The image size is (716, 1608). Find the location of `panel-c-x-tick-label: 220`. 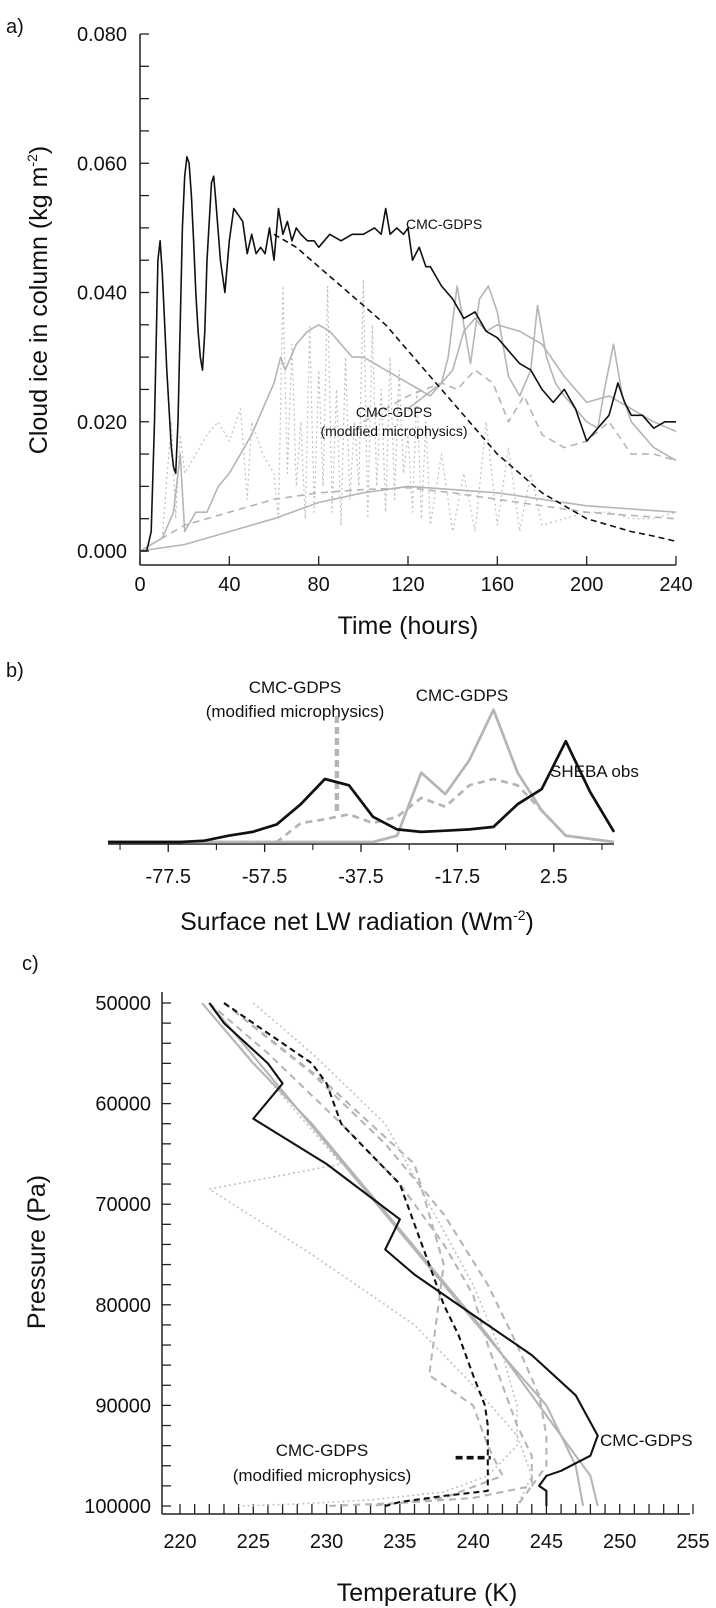

panel-c-x-tick-label: 220 is located at coordinates (179, 1542).